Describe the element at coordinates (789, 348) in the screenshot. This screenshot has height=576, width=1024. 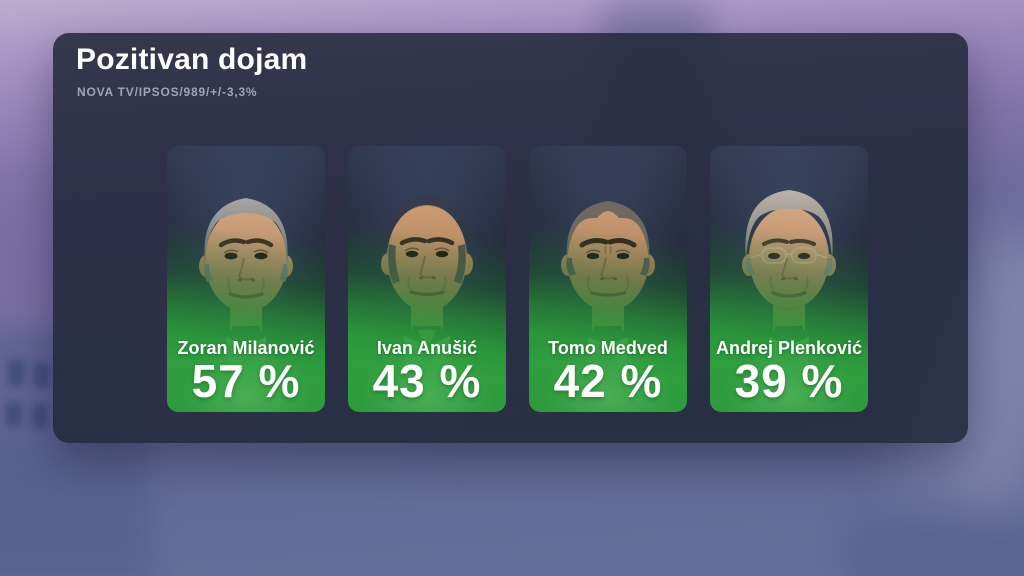
I see `candidate-name: Andrej Plenković` at that location.